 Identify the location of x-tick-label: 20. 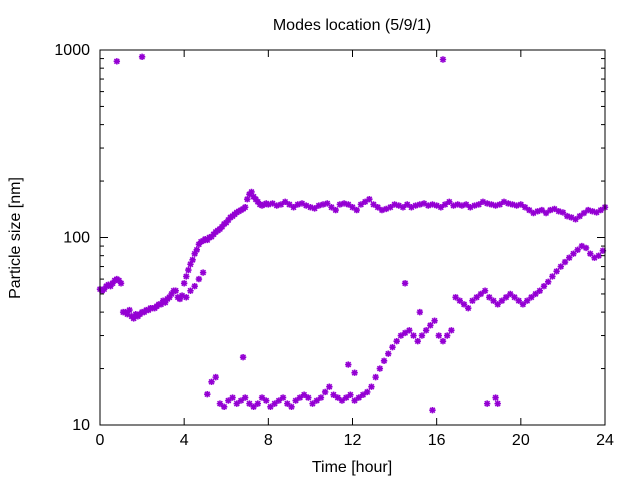
(521, 440).